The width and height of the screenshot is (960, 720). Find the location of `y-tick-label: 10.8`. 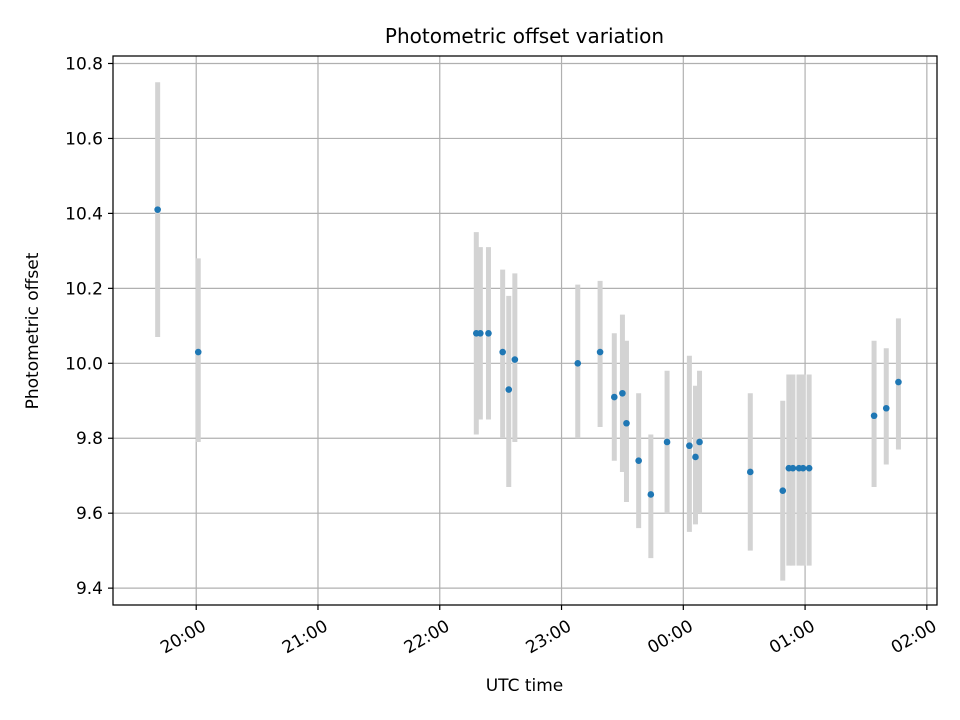

y-tick-label: 10.8 is located at coordinates (84, 64).